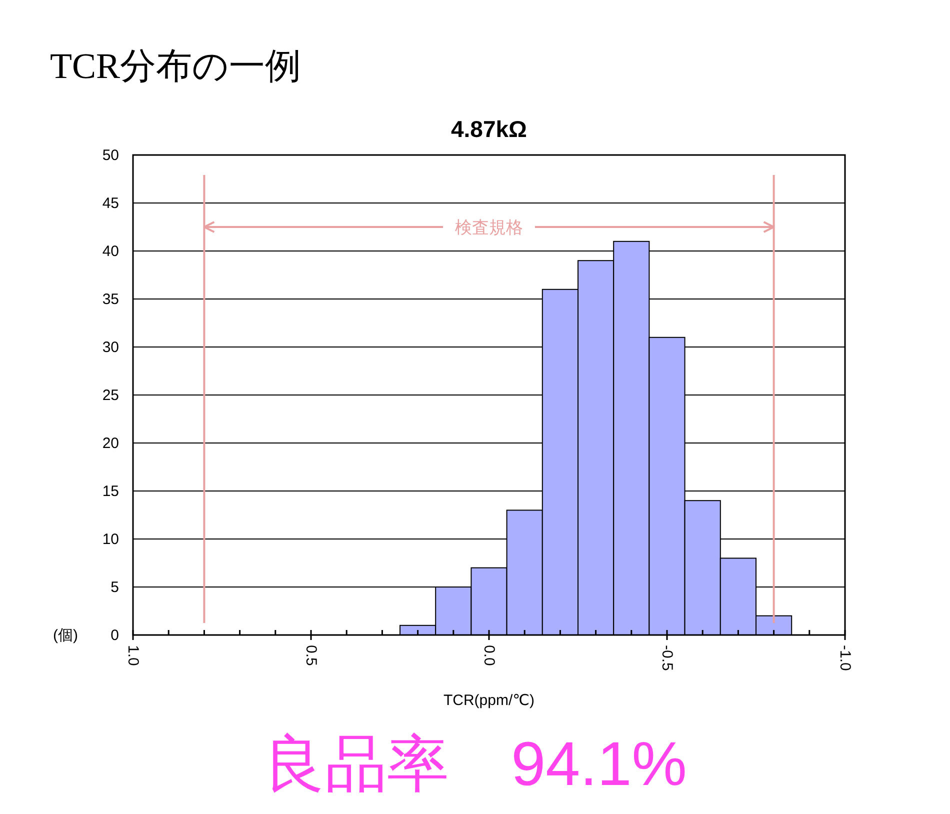  What do you see at coordinates (845, 658) in the screenshot?
I see `x-tick-label: -1.0` at bounding box center [845, 658].